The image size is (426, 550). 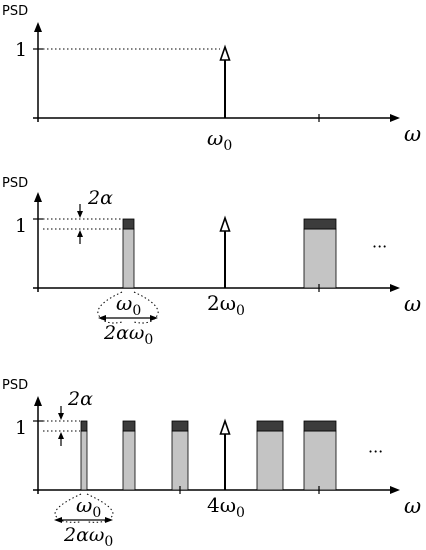 What do you see at coordinates (38, 401) in the screenshot?
I see `panel-3-y-arrow` at bounding box center [38, 401].